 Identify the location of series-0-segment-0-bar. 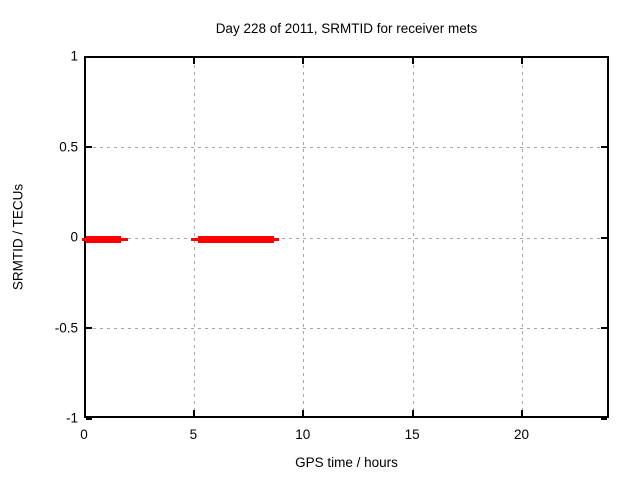
(103, 239).